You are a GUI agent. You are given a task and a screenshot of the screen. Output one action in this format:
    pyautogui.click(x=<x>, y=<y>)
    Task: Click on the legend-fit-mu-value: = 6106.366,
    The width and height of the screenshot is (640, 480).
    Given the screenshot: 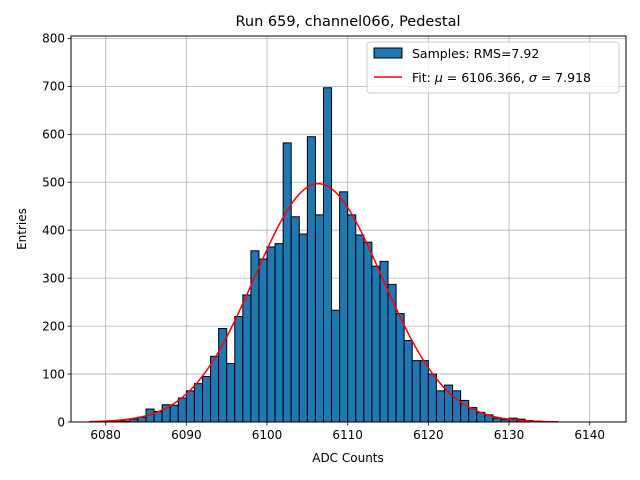 What is the action you would take?
    pyautogui.click(x=486, y=77)
    